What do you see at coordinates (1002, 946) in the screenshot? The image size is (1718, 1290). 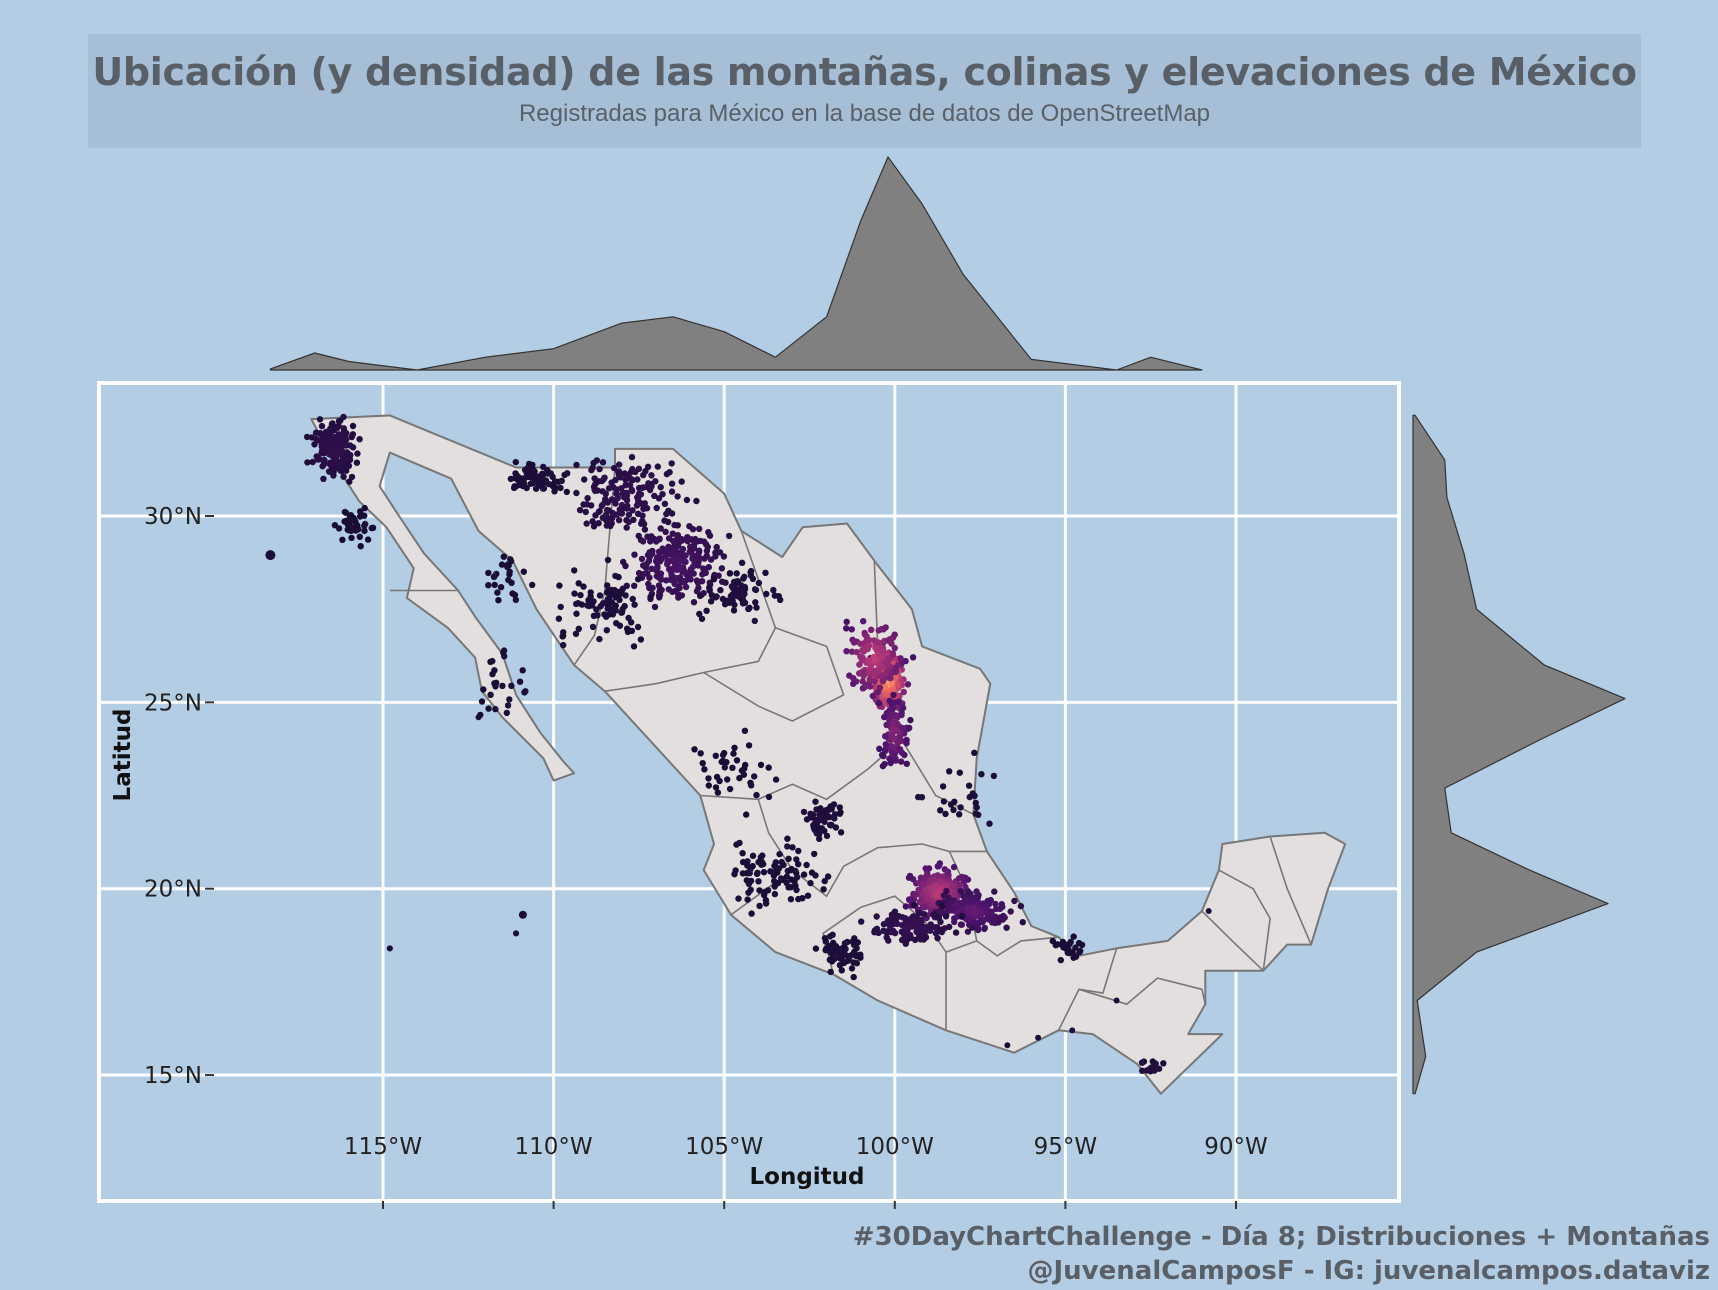 I see `state-border` at bounding box center [1002, 946].